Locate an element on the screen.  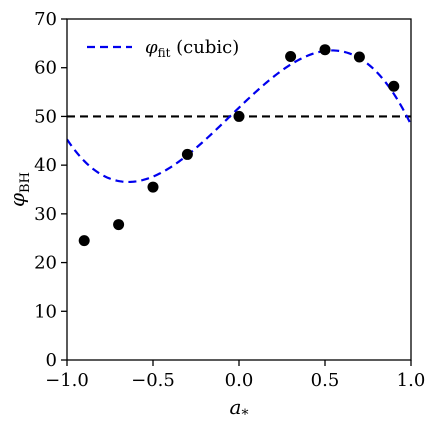
y-tick-label: 40 is located at coordinates (45, 165).